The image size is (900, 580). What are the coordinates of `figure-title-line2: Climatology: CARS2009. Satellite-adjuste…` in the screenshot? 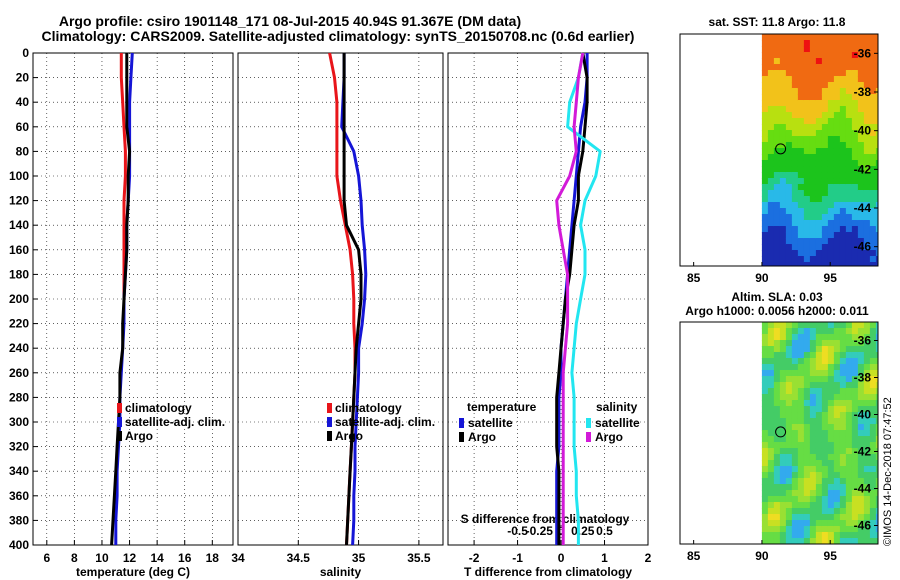 It's located at (338, 36).